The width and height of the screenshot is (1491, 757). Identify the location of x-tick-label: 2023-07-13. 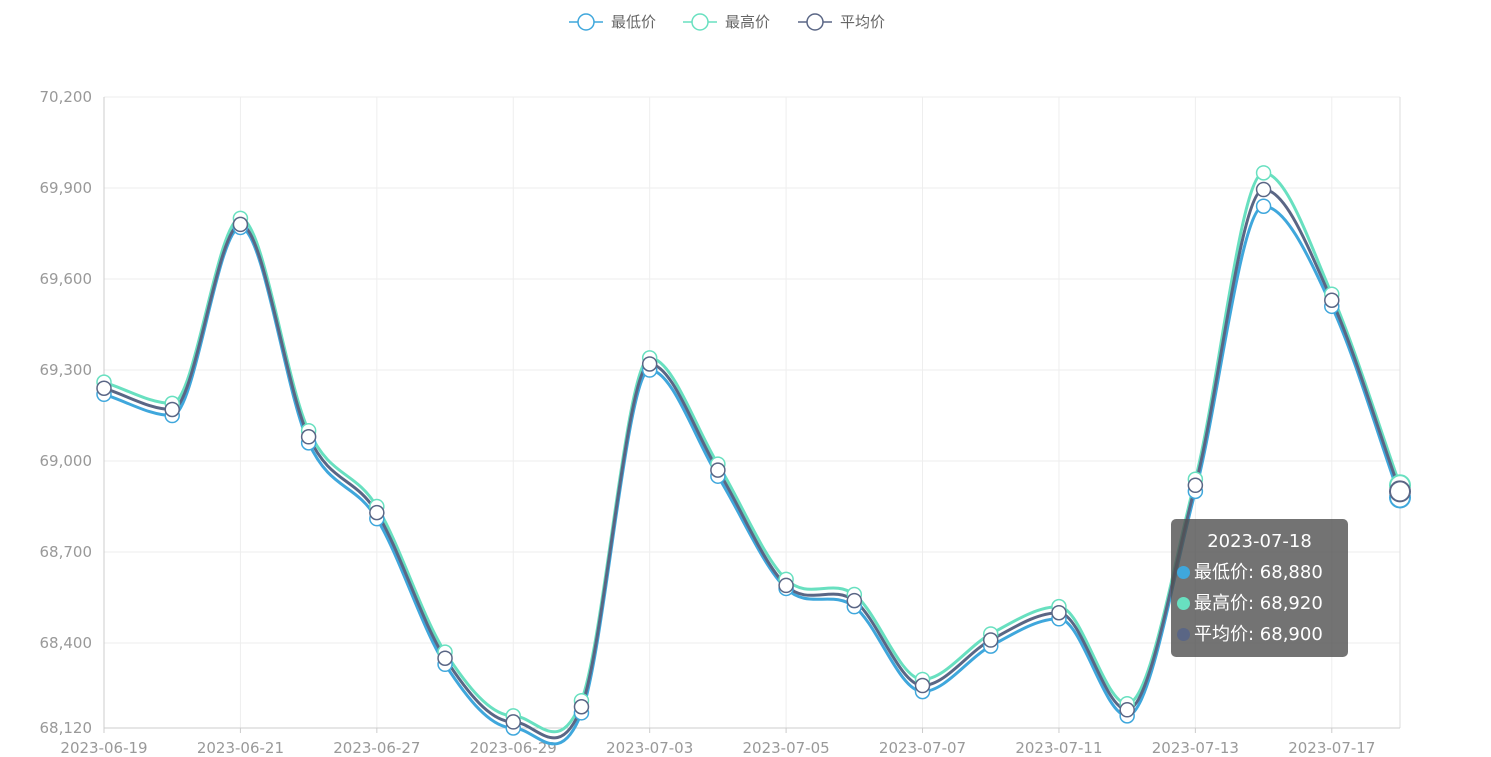
(1195, 748).